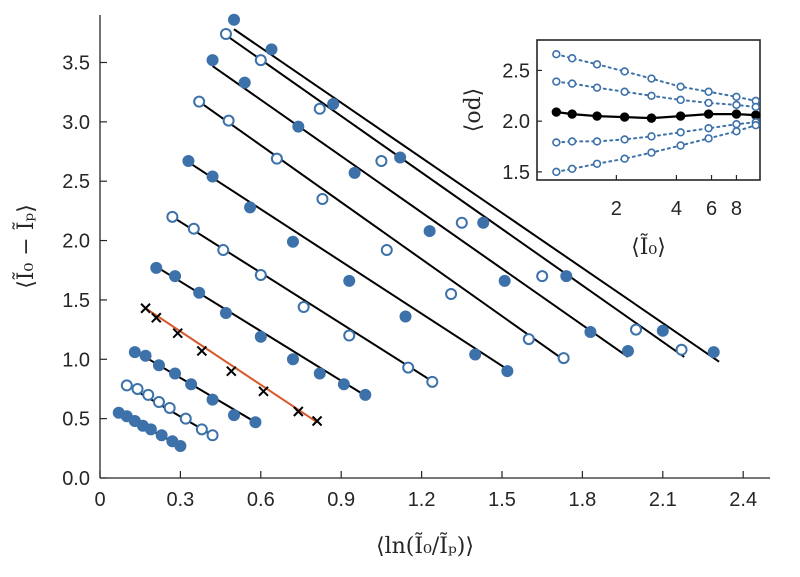  What do you see at coordinates (616, 209) in the screenshot?
I see `inset-x-tick-label: 2` at bounding box center [616, 209].